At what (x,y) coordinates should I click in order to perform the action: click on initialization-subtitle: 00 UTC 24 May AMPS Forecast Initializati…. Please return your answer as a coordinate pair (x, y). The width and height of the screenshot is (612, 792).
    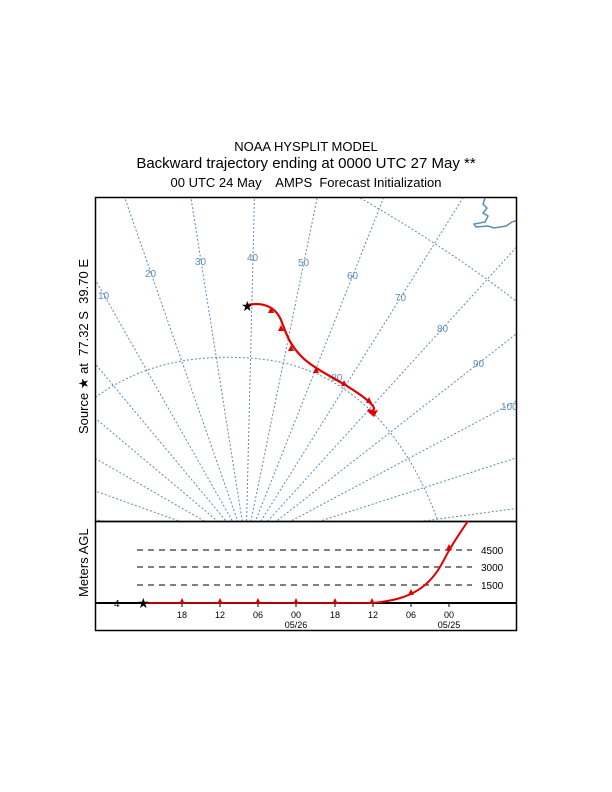
    Looking at the image, I should click on (306, 182).